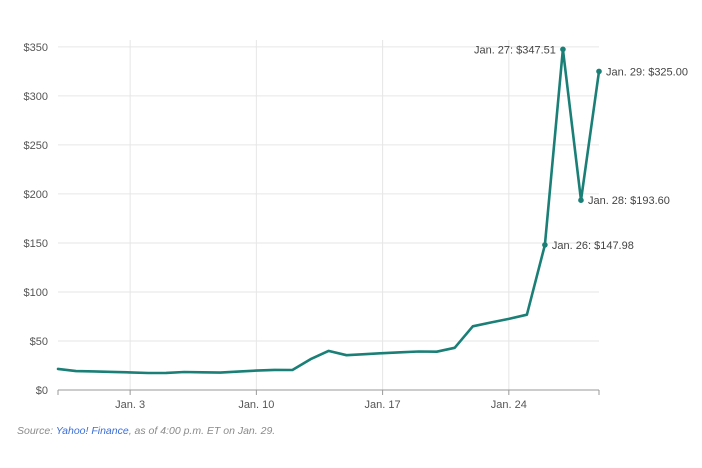  Describe the element at coordinates (256, 405) in the screenshot. I see `x-tick-label: Jan. 10` at that location.